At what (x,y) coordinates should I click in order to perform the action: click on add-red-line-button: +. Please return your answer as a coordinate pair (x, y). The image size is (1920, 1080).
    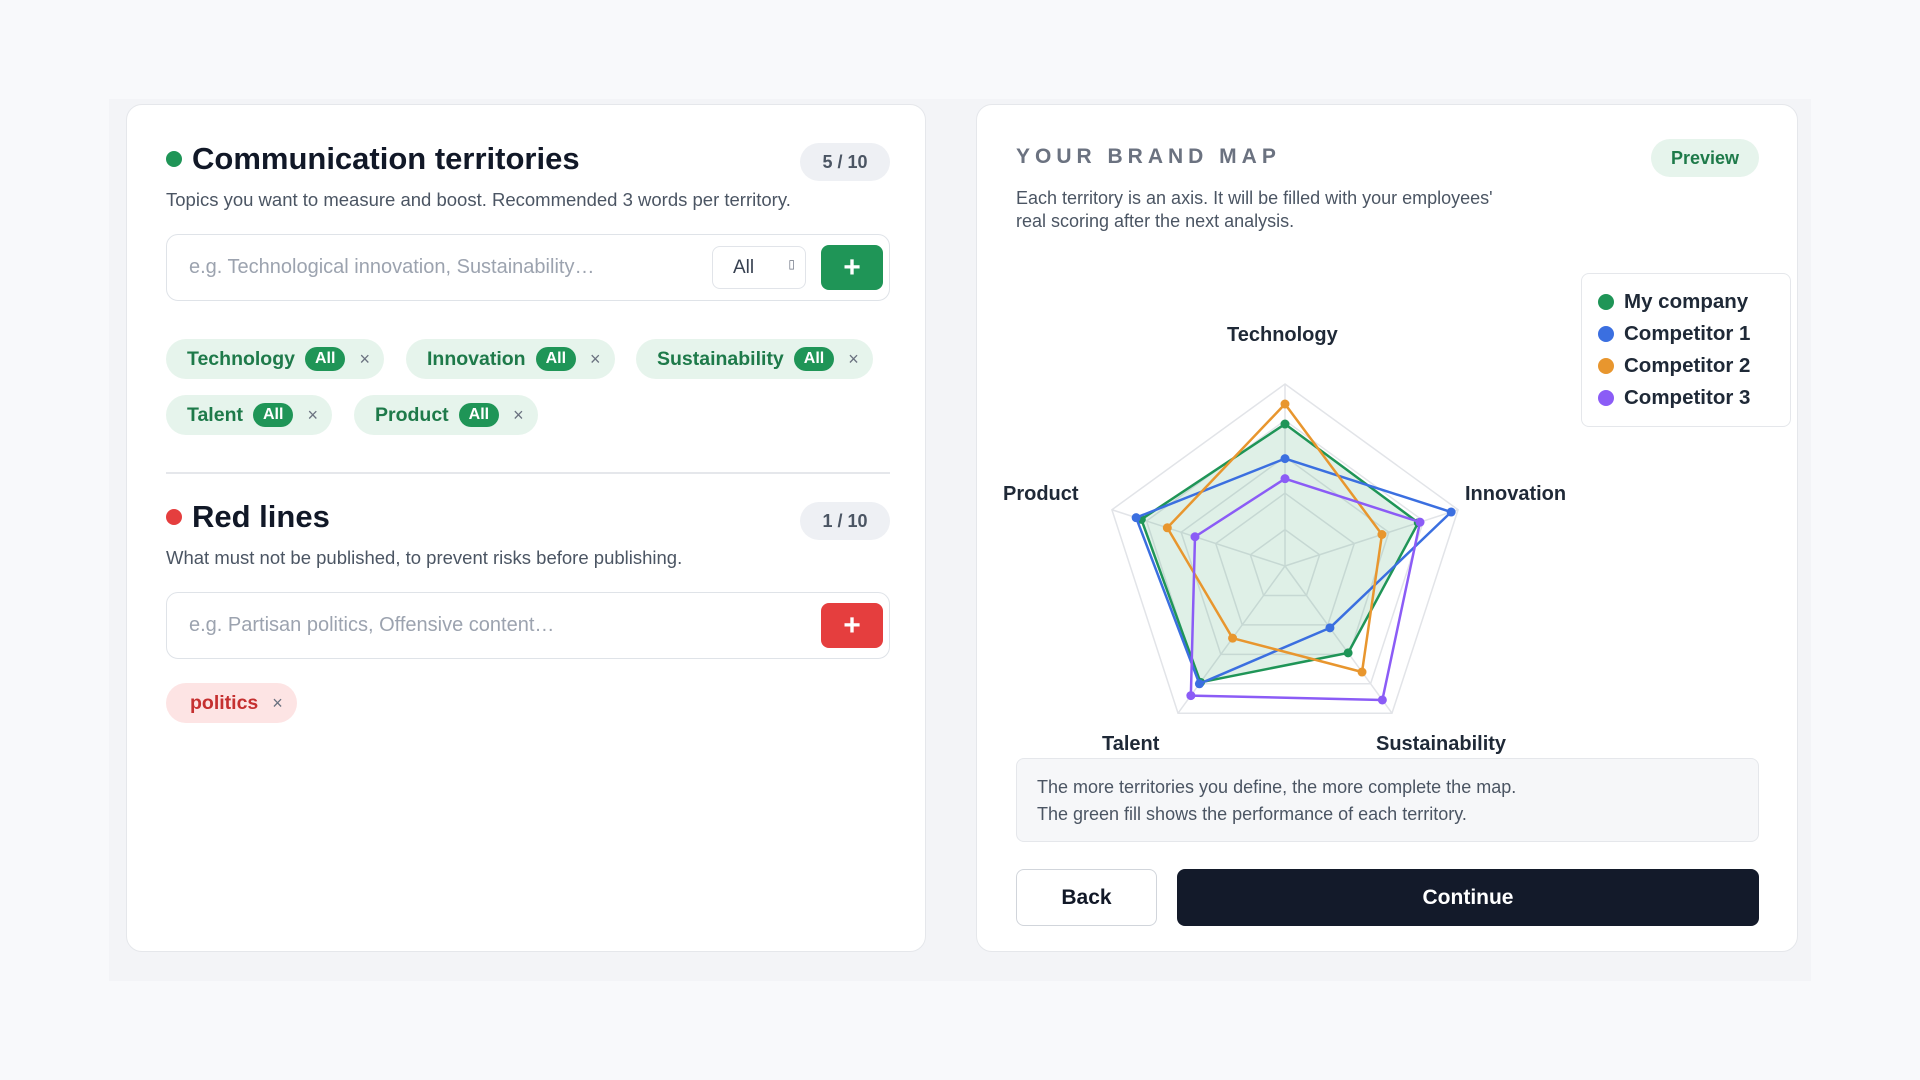
    Looking at the image, I should click on (852, 625).